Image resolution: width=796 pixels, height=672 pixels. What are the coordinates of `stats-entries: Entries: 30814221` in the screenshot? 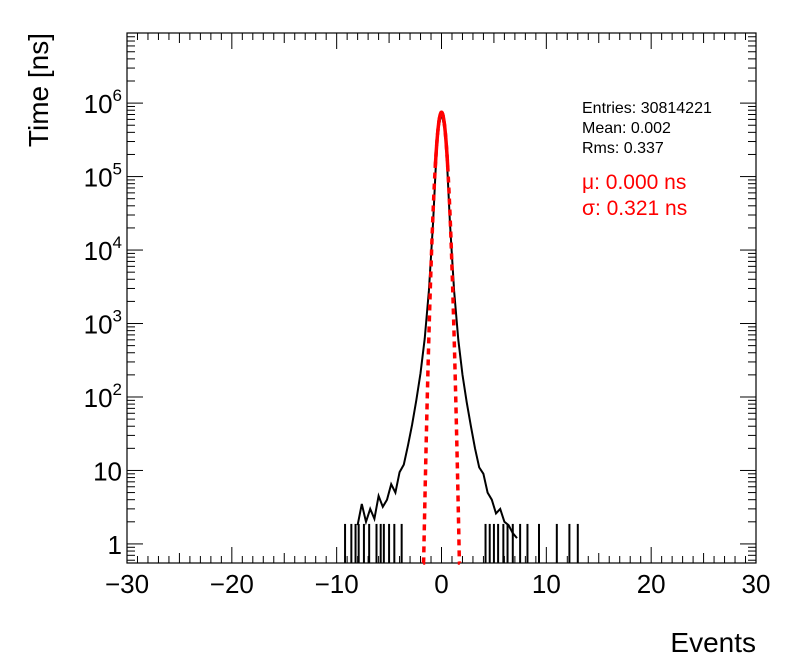 It's located at (647, 108).